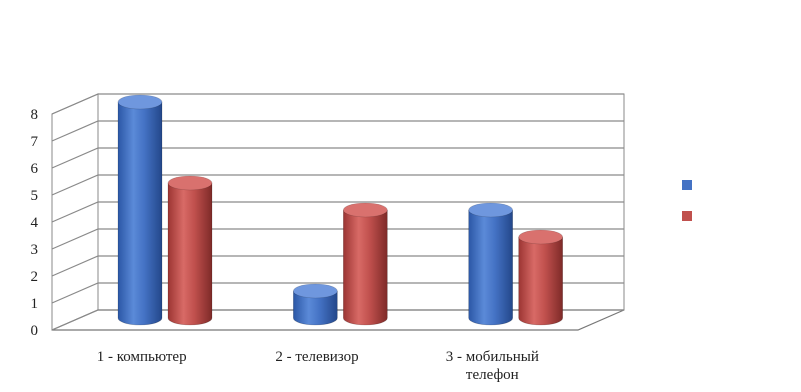 The width and height of the screenshot is (801, 392). I want to click on legend-swatch-deviant, so click(687, 185).